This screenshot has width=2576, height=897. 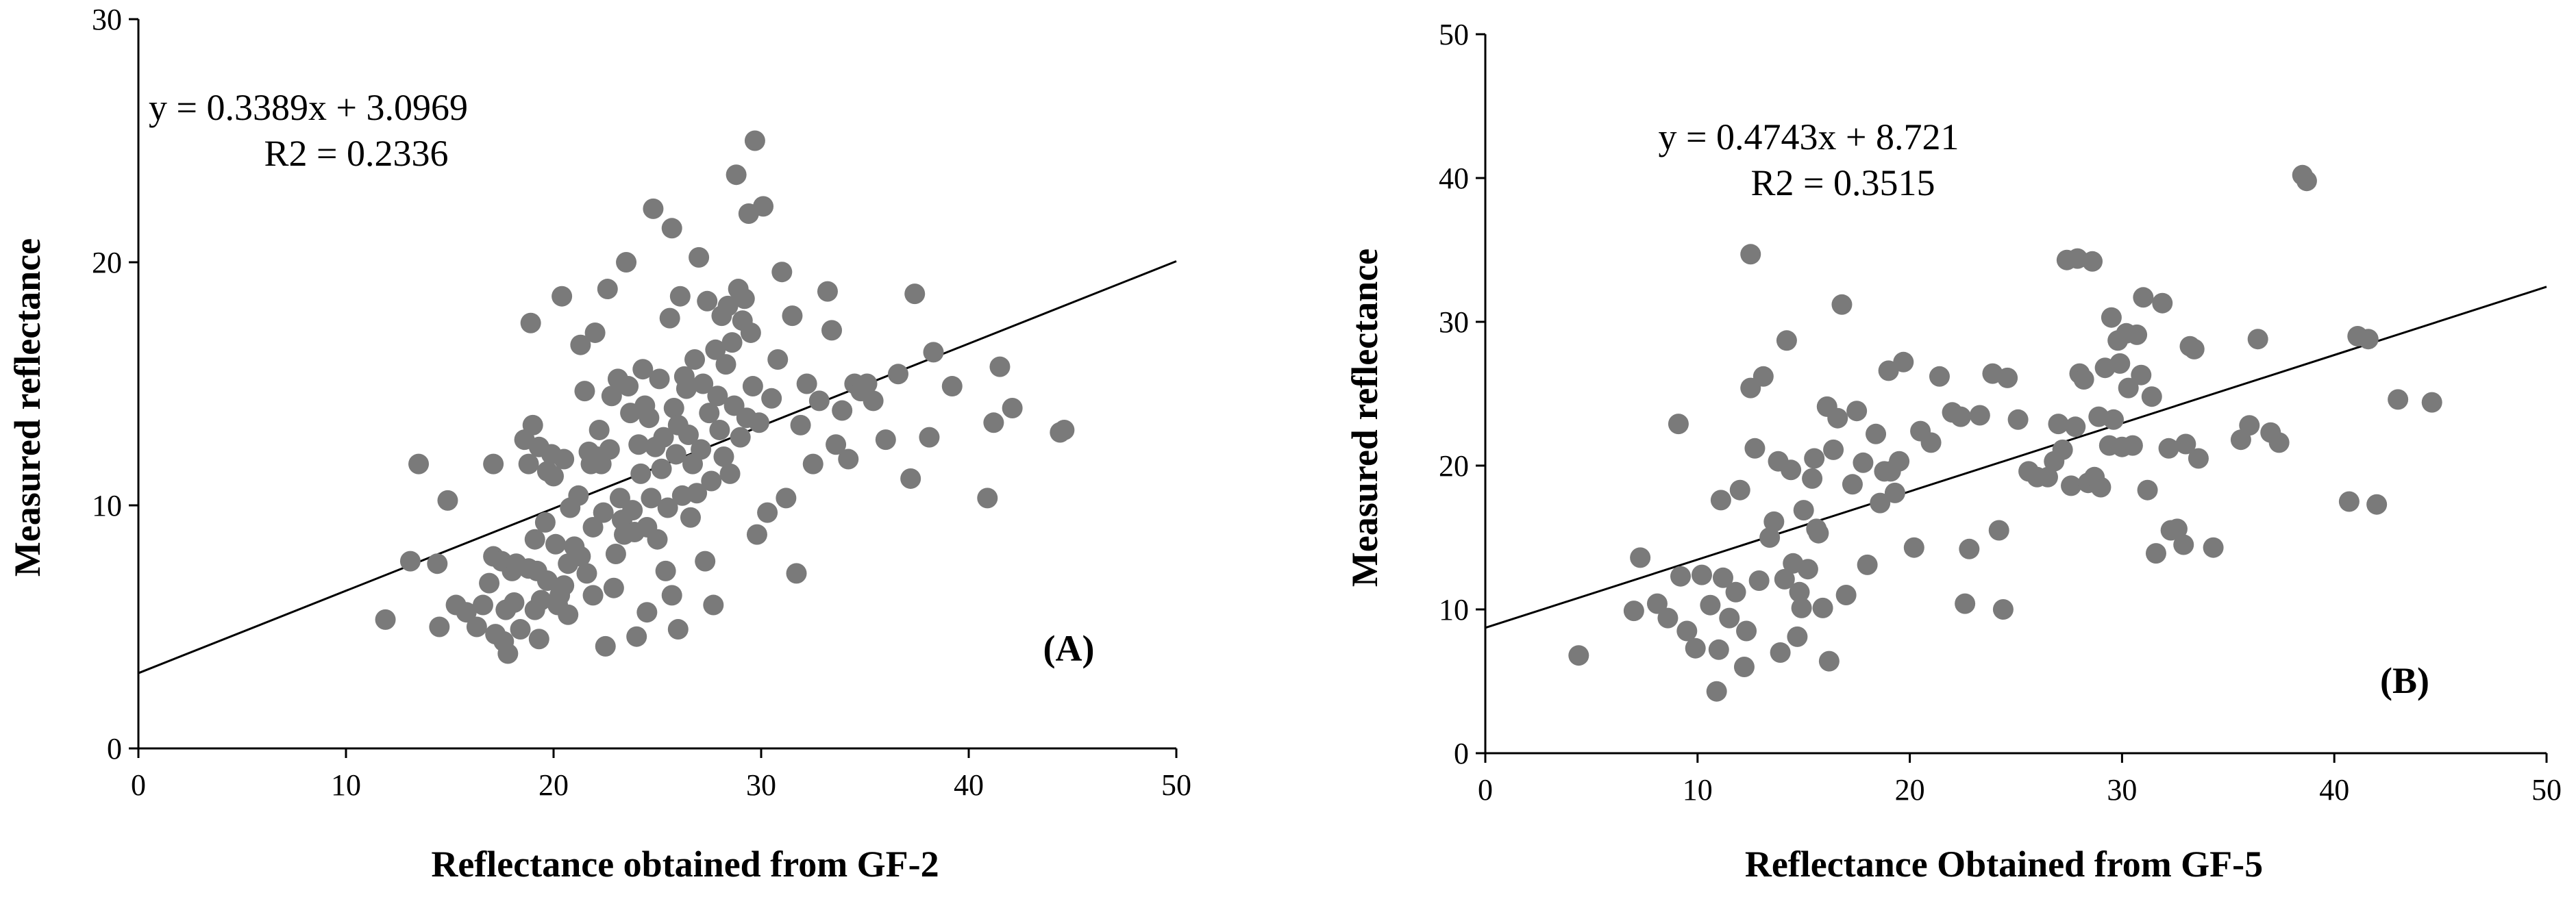 I want to click on x-tick-label-b: 50, so click(x=2546, y=790).